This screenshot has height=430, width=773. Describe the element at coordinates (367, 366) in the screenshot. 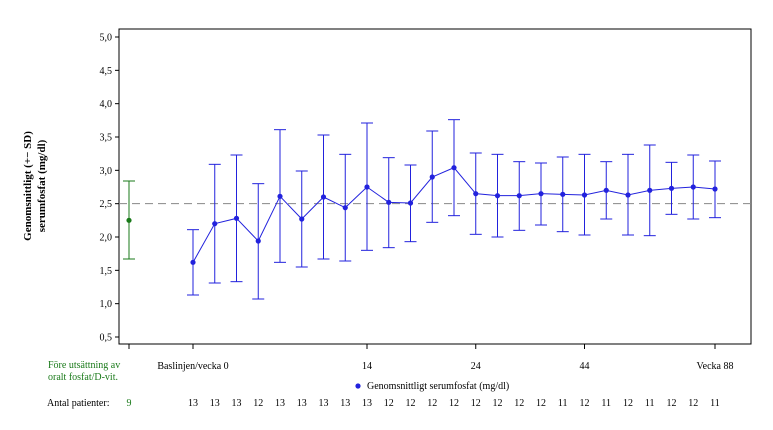

I see `x-tick-label: 14` at that location.